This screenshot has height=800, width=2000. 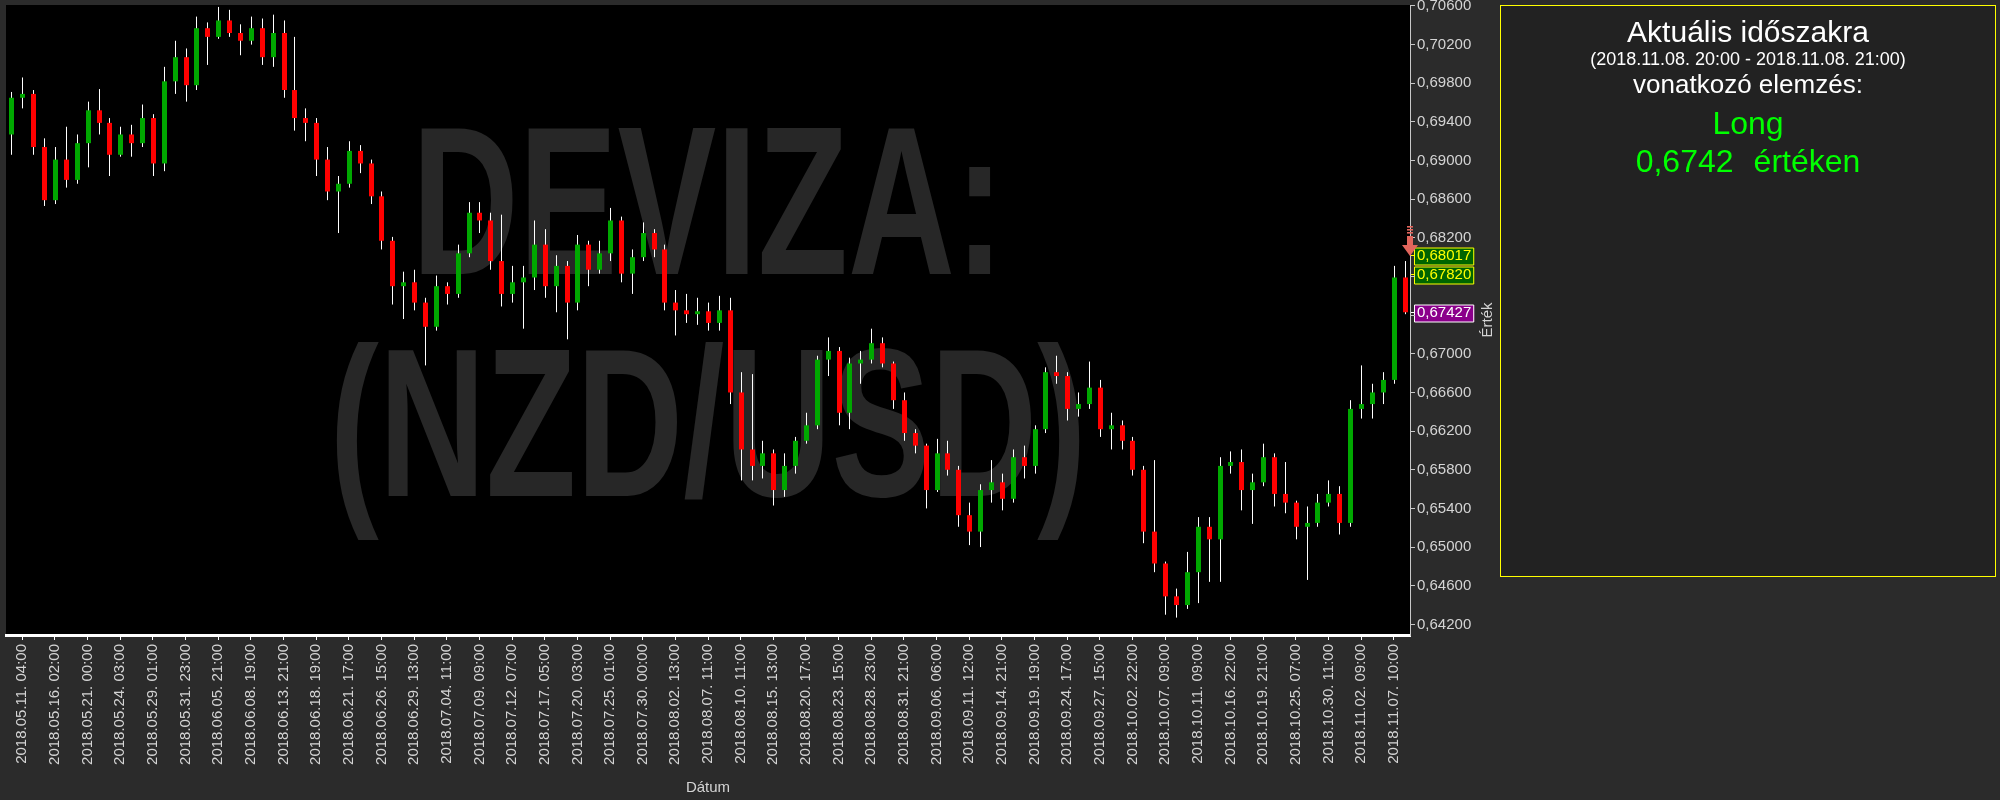 What do you see at coordinates (1444, 254) in the screenshot?
I see `y-tick-label: 0,68017` at bounding box center [1444, 254].